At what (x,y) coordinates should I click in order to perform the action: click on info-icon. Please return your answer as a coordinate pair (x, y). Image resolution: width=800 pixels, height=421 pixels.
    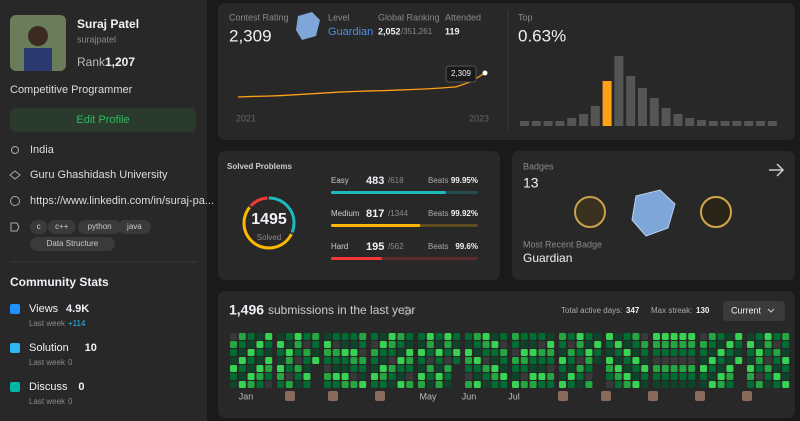
    Looking at the image, I should click on (407, 311).